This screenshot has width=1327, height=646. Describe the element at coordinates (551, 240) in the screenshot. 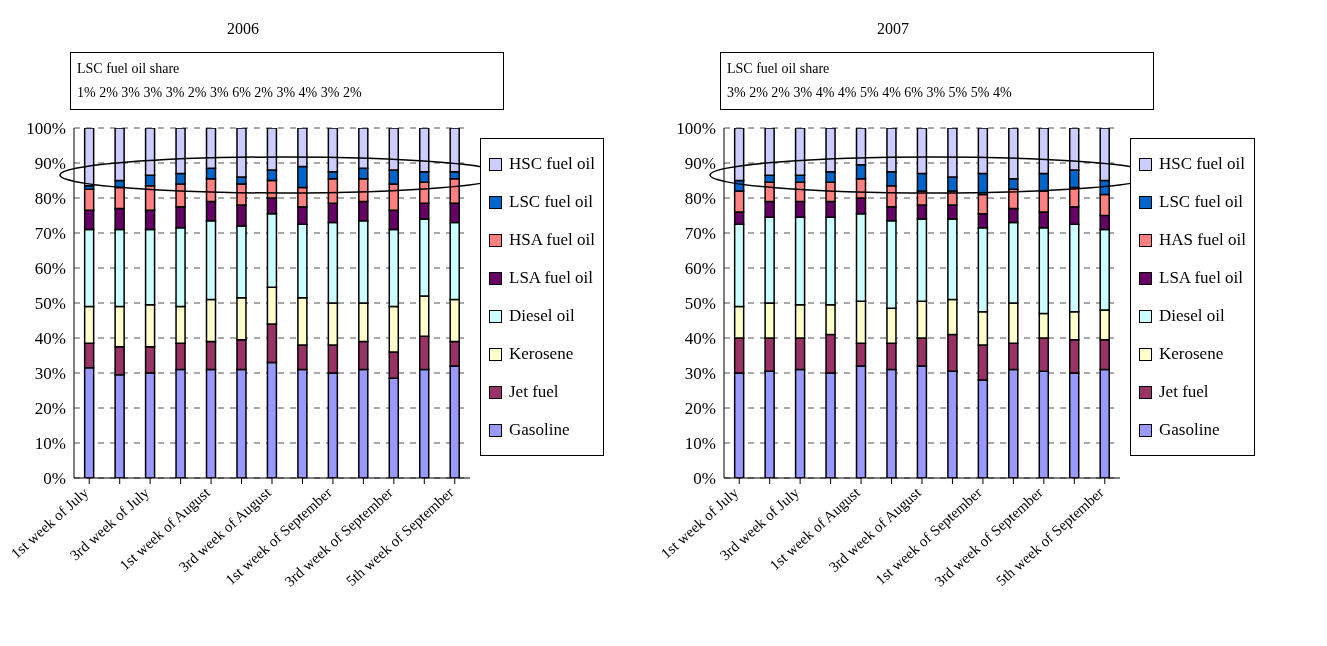

I see `legend-label: HSA fuel oil` at that location.